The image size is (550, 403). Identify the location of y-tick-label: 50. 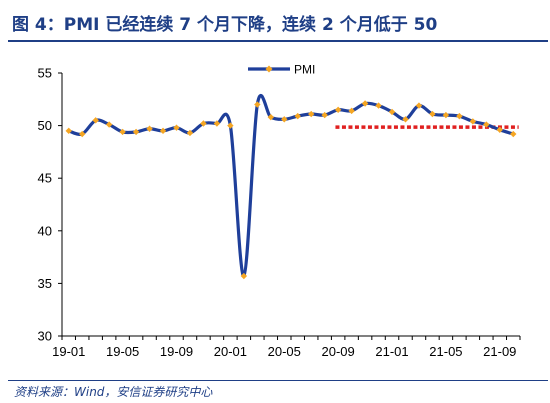
(45, 125).